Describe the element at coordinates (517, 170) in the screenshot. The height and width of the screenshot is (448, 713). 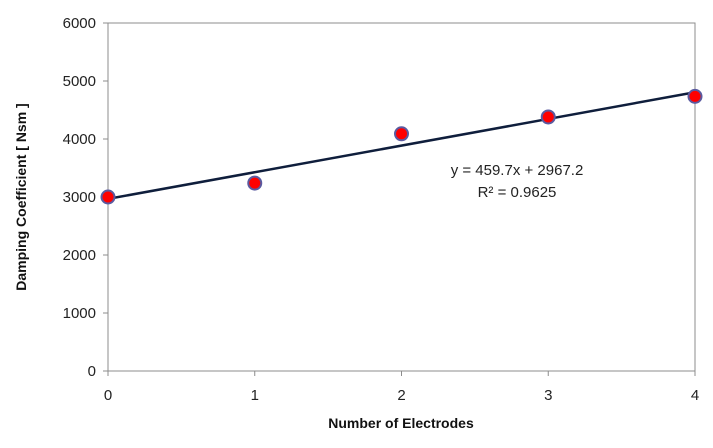
I see `trendline-equation: y = 459.7x + 2967.2` at that location.